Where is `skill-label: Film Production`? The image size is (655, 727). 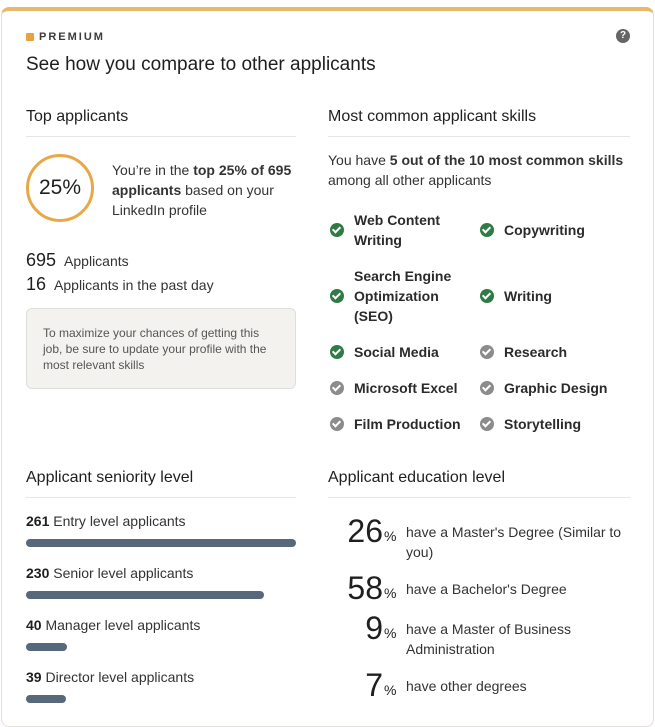 skill-label: Film Production is located at coordinates (407, 424).